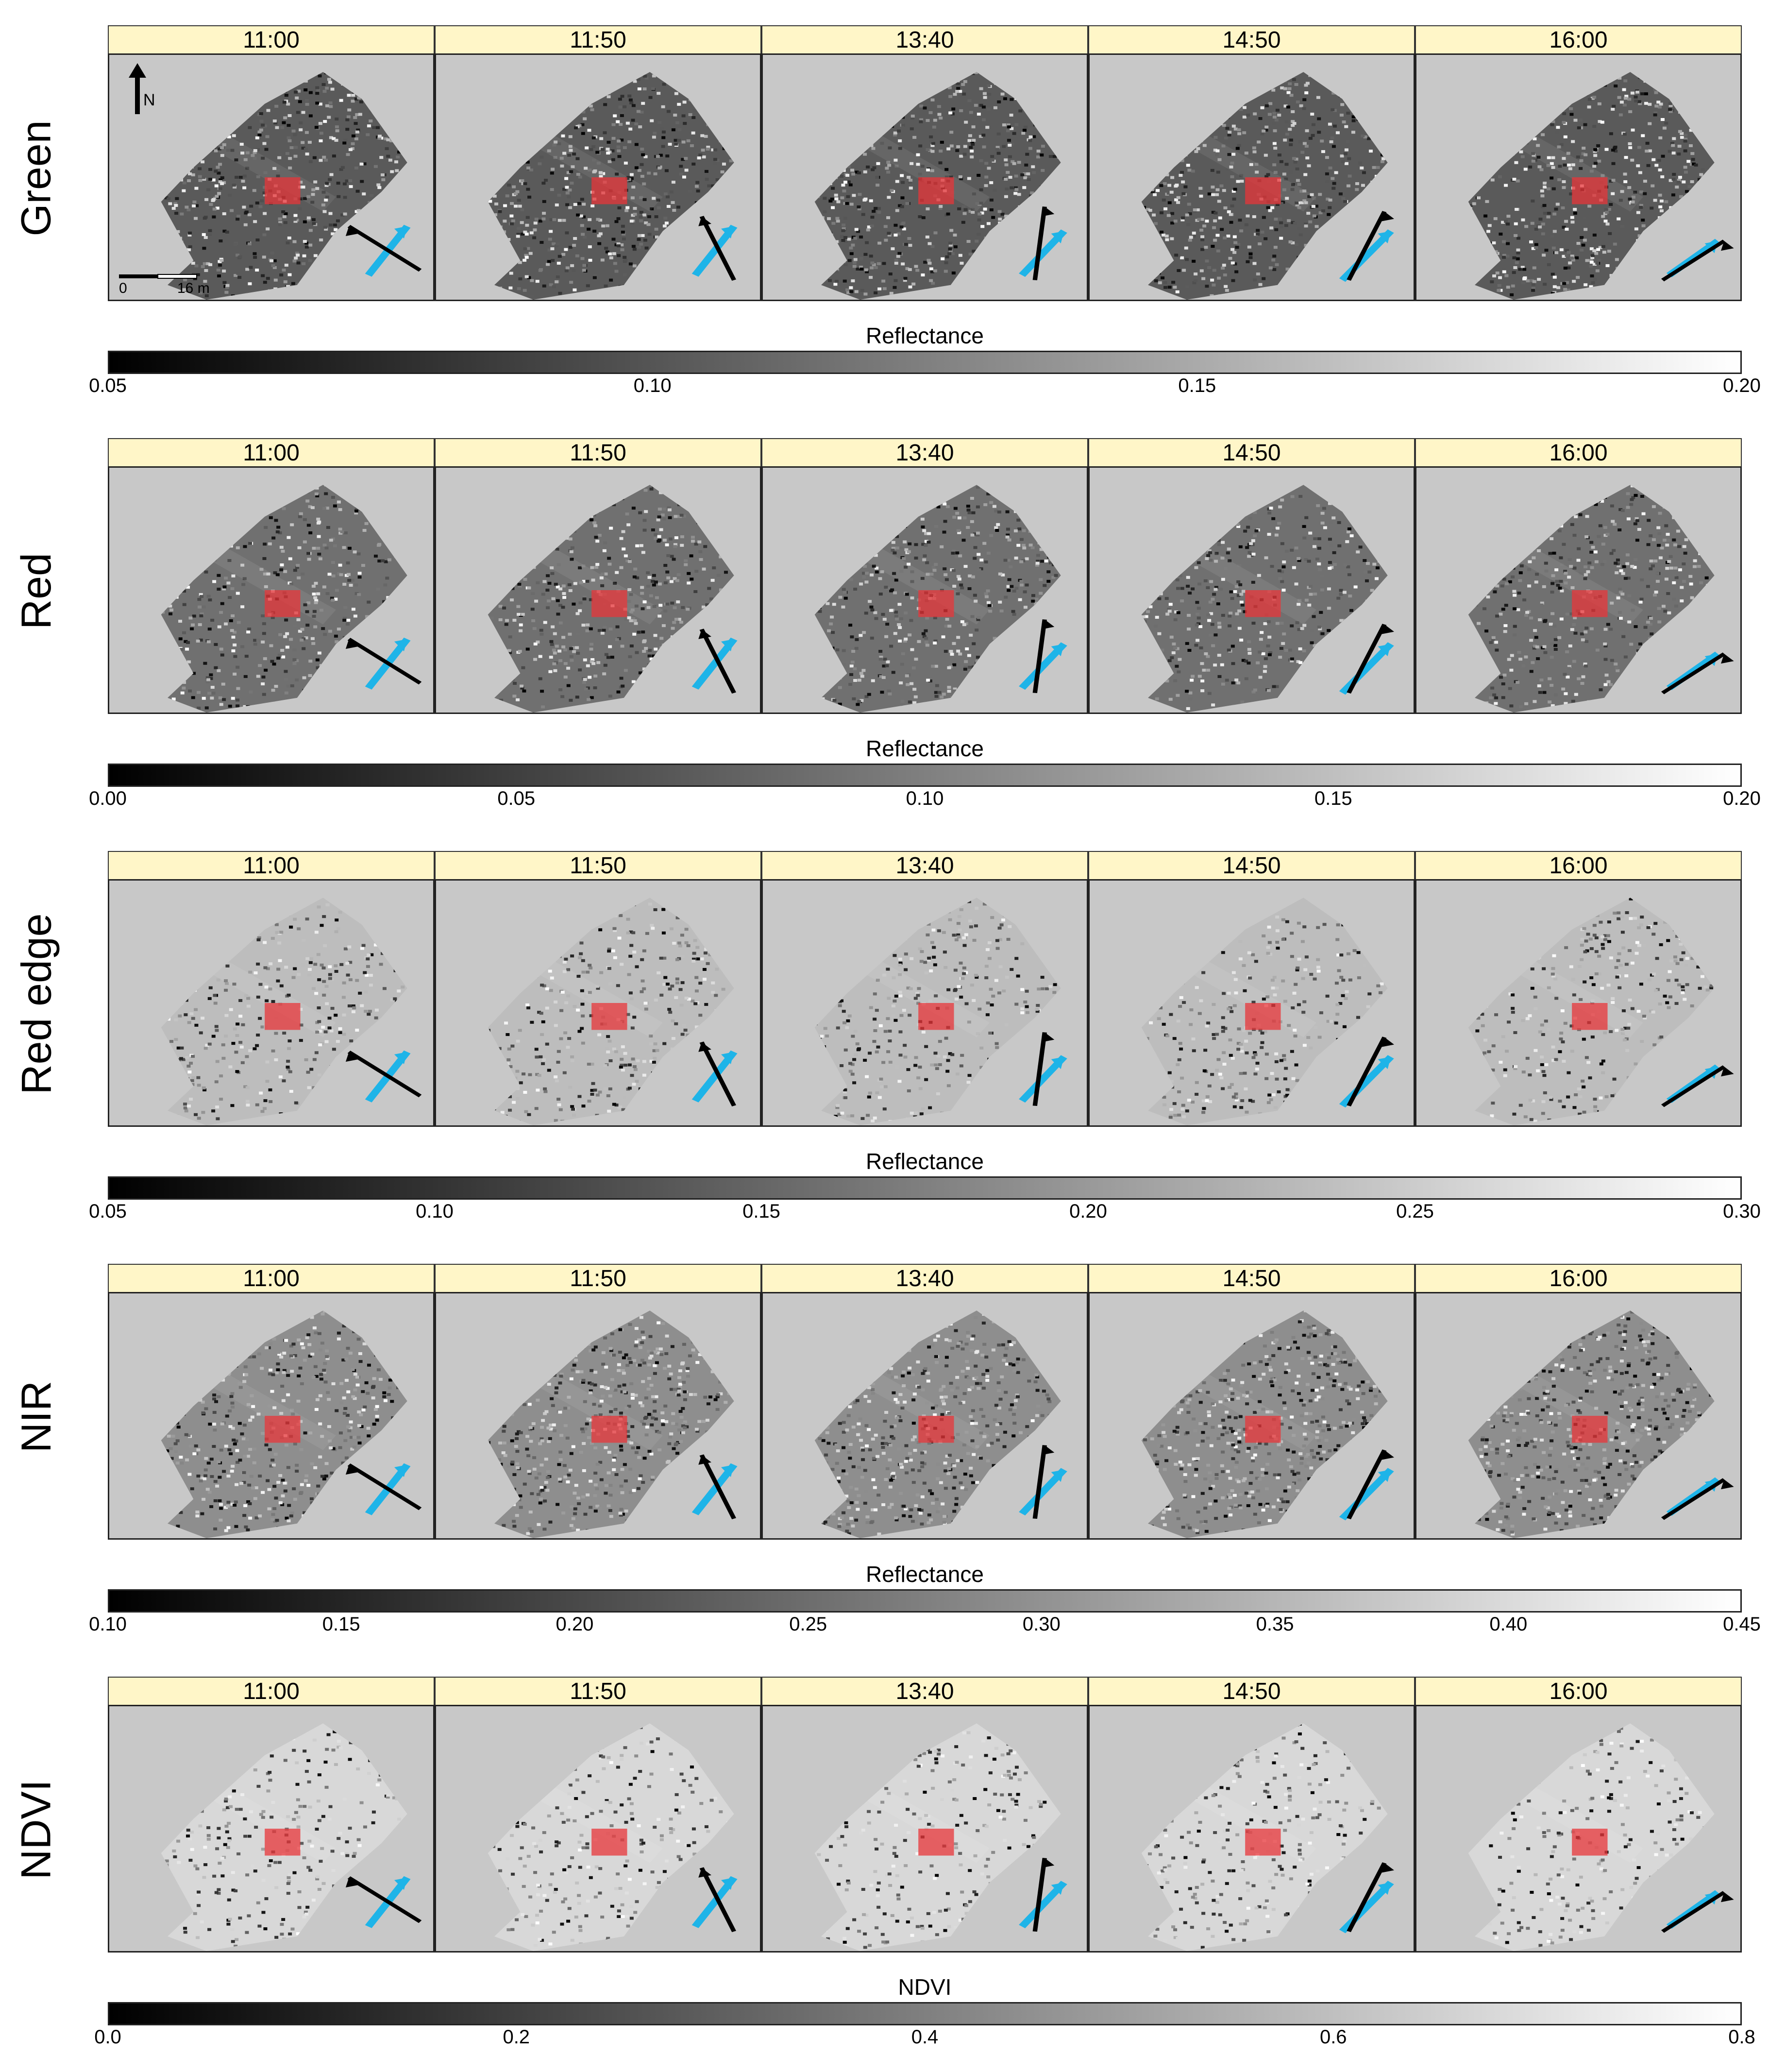 The image size is (1769, 2072). Describe the element at coordinates (36, 1829) in the screenshot. I see `row-label: NDVI` at that location.